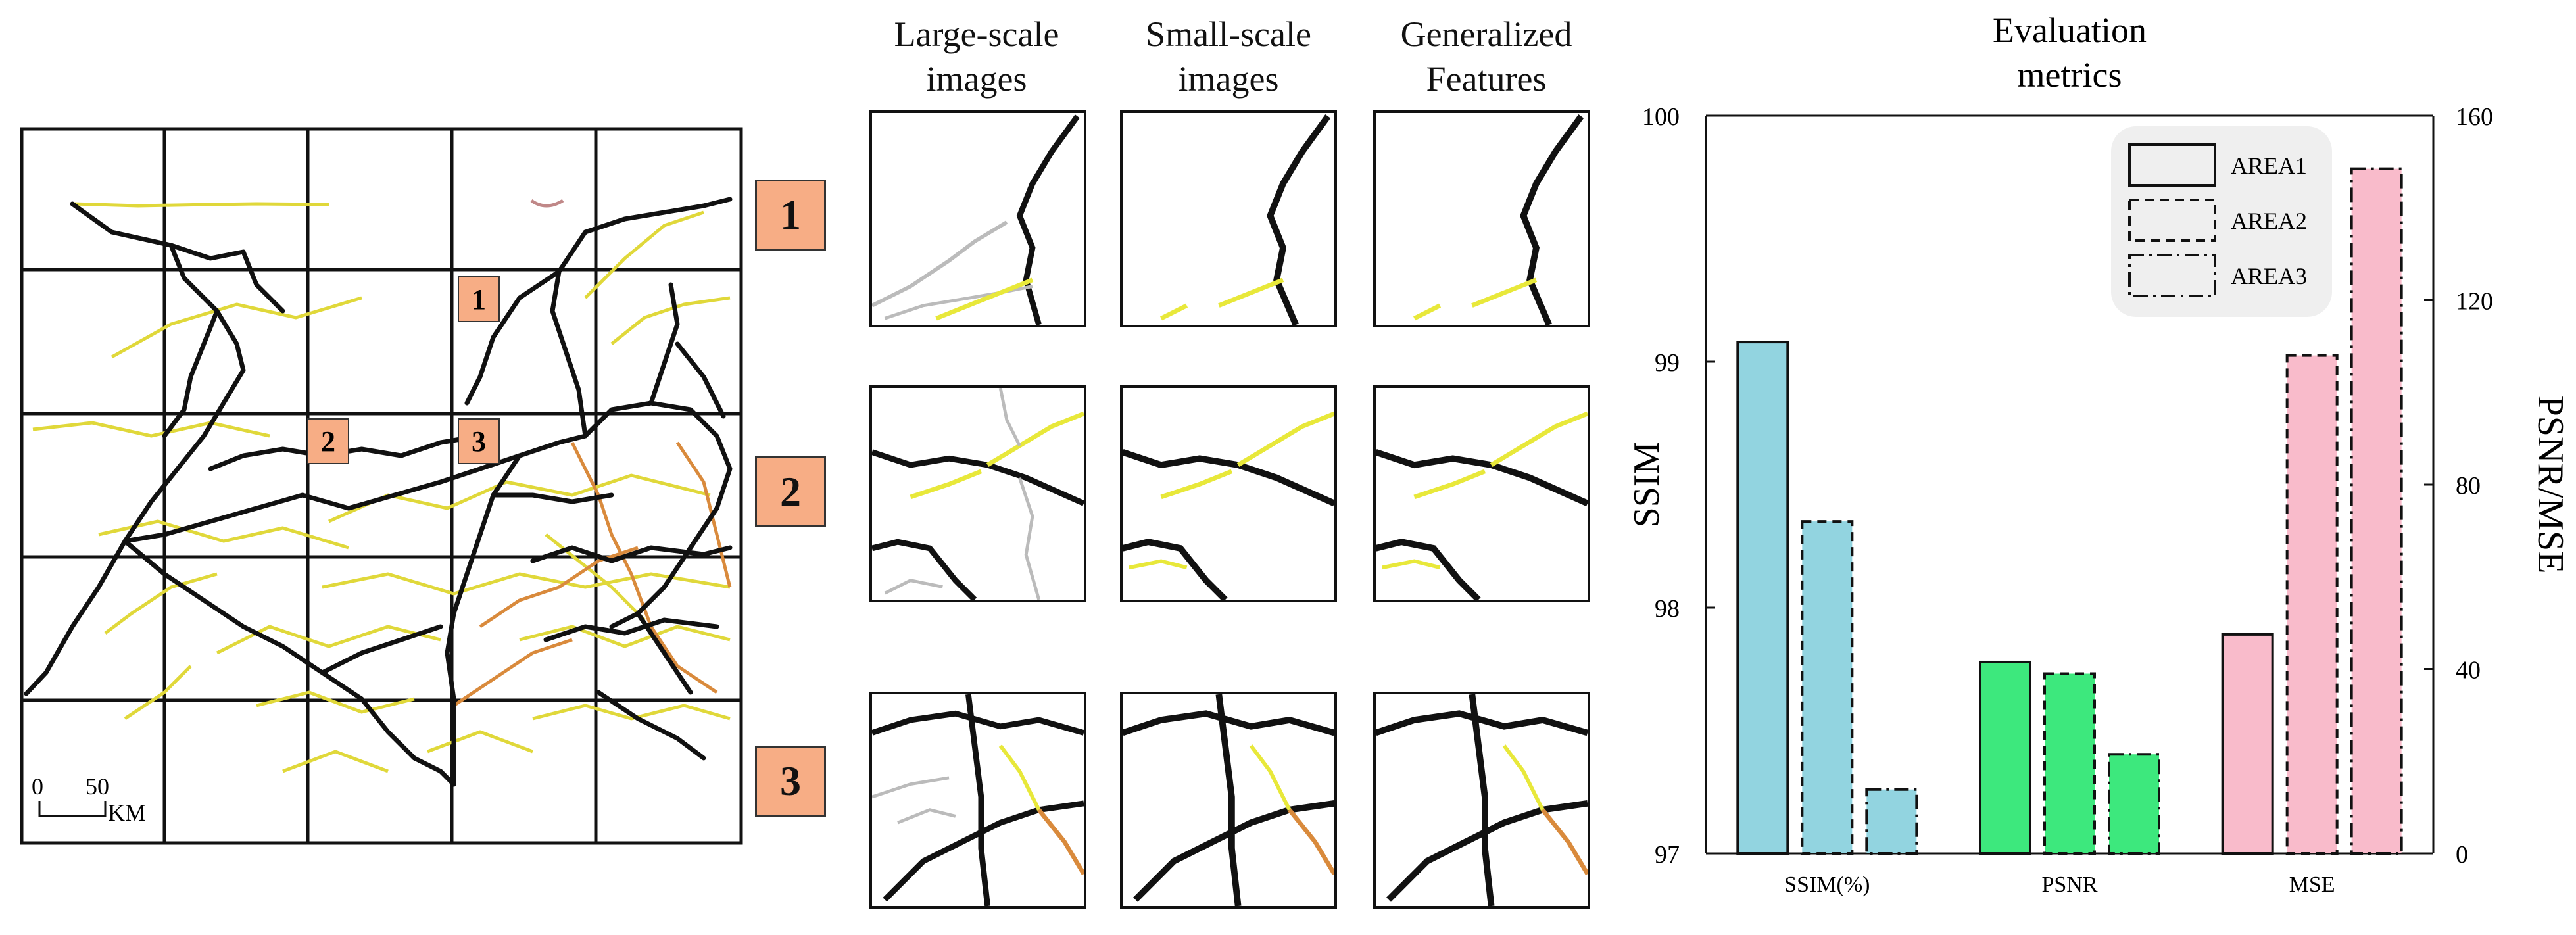 The image size is (2576, 935). I want to click on svg-text: 3, so click(479, 441).